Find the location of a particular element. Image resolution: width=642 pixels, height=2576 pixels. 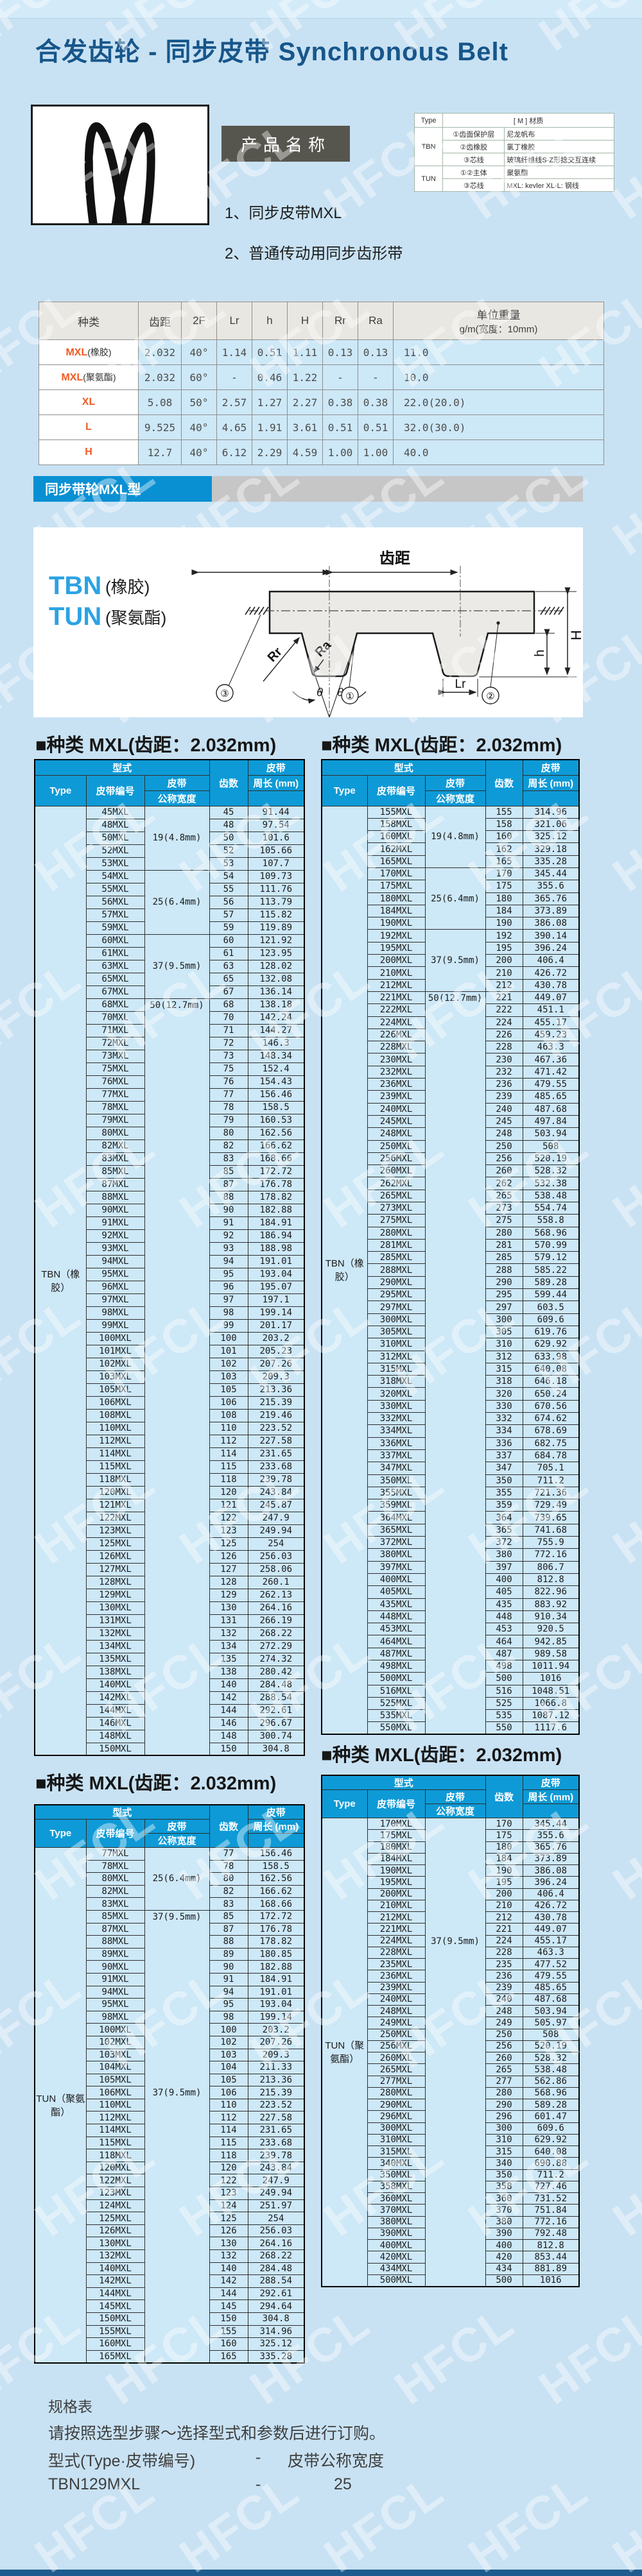

length-cell: 633.98 is located at coordinates (551, 1356).